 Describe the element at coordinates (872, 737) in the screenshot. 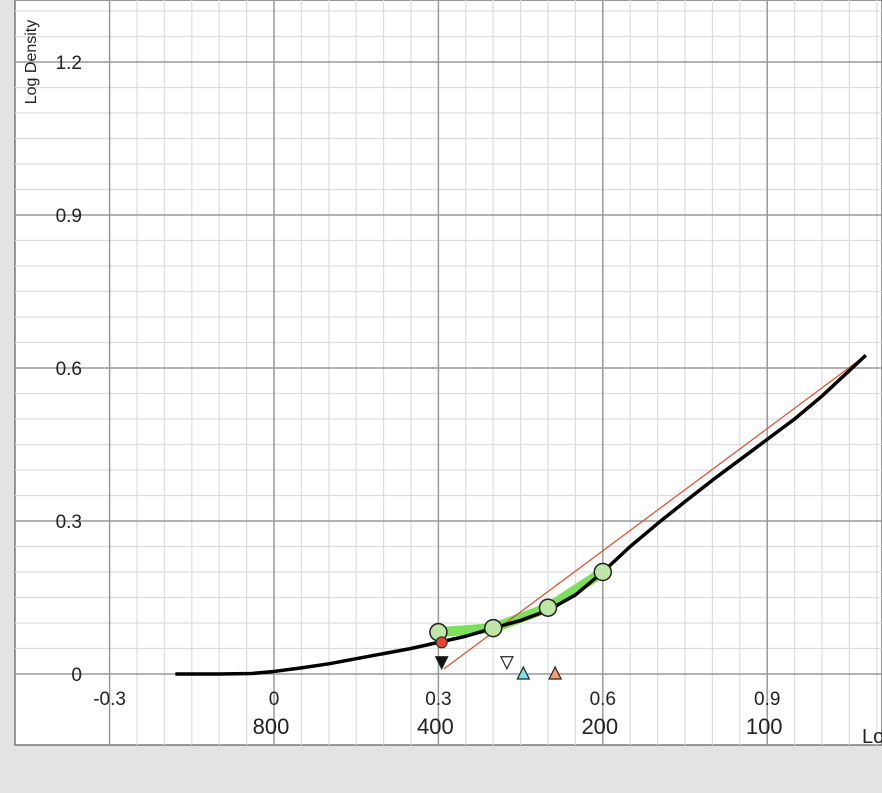

I see `x-axis-label: Lo` at that location.